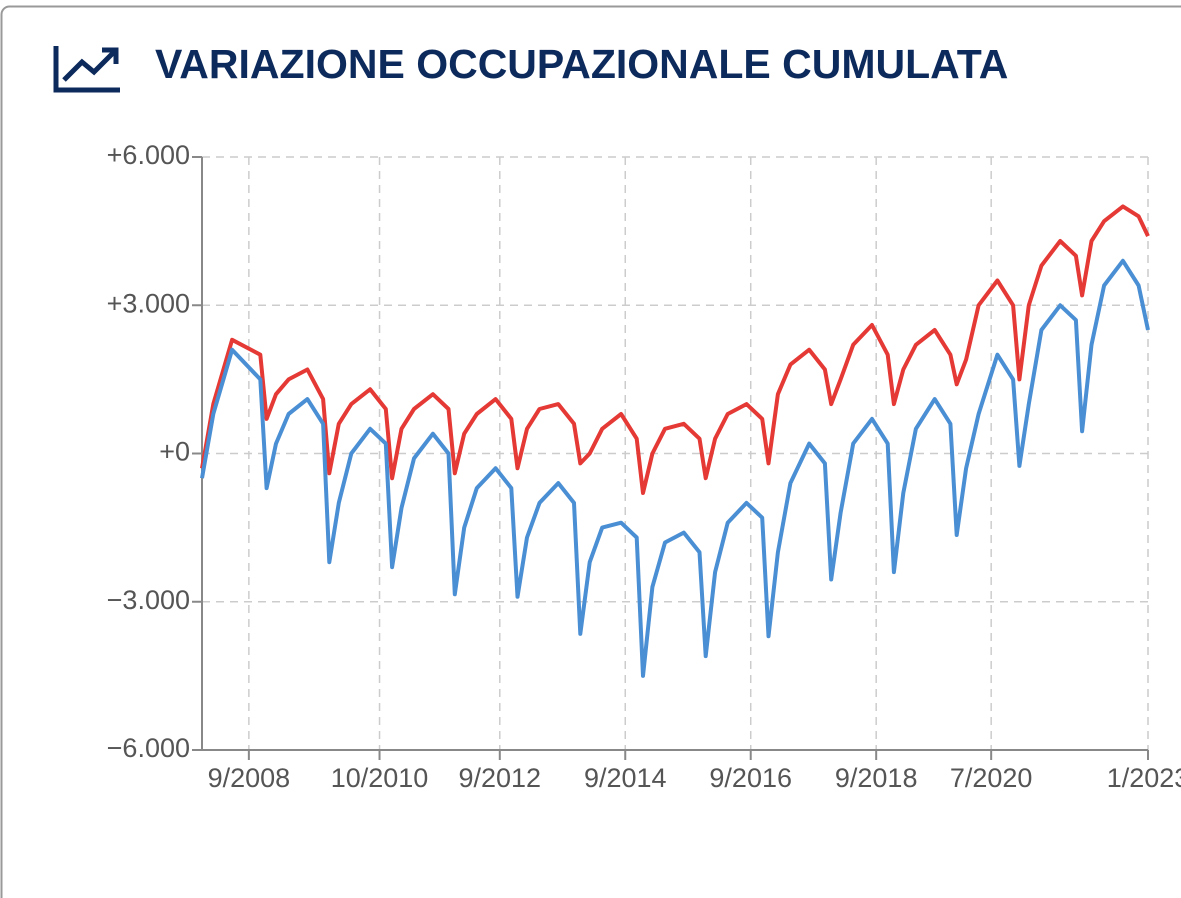 This screenshot has height=898, width=1181. Describe the element at coordinates (148, 748) in the screenshot. I see `y-tick-label: −6.000` at that location.